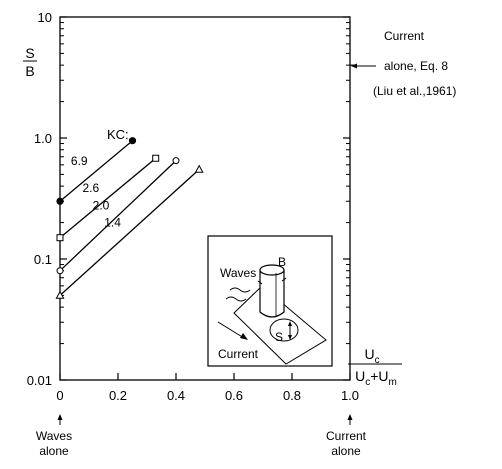 The image size is (502, 469). I want to click on inset-depth-arrowhead-up, so click(290, 323).